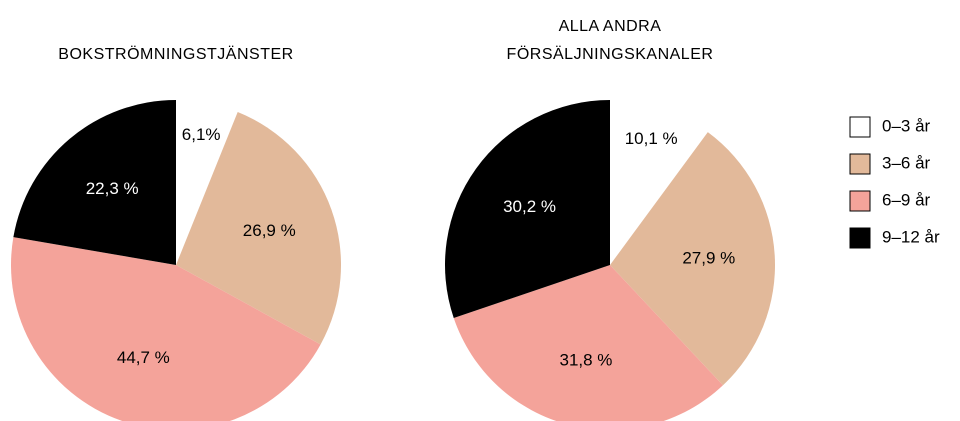 This screenshot has height=421, width=960. Describe the element at coordinates (269, 230) in the screenshot. I see `slice-label: 26,9 %` at that location.